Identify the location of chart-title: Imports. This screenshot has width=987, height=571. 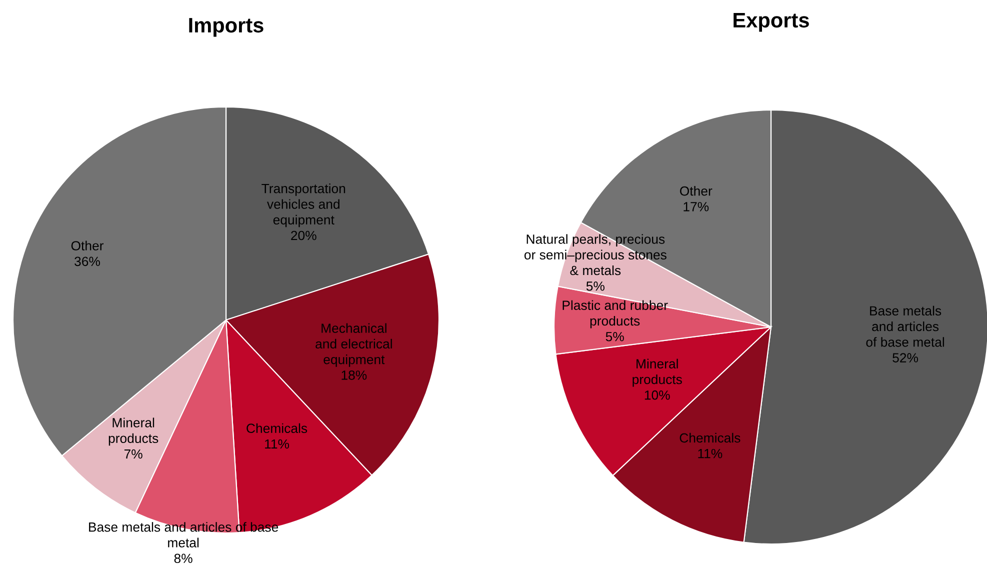
(226, 27).